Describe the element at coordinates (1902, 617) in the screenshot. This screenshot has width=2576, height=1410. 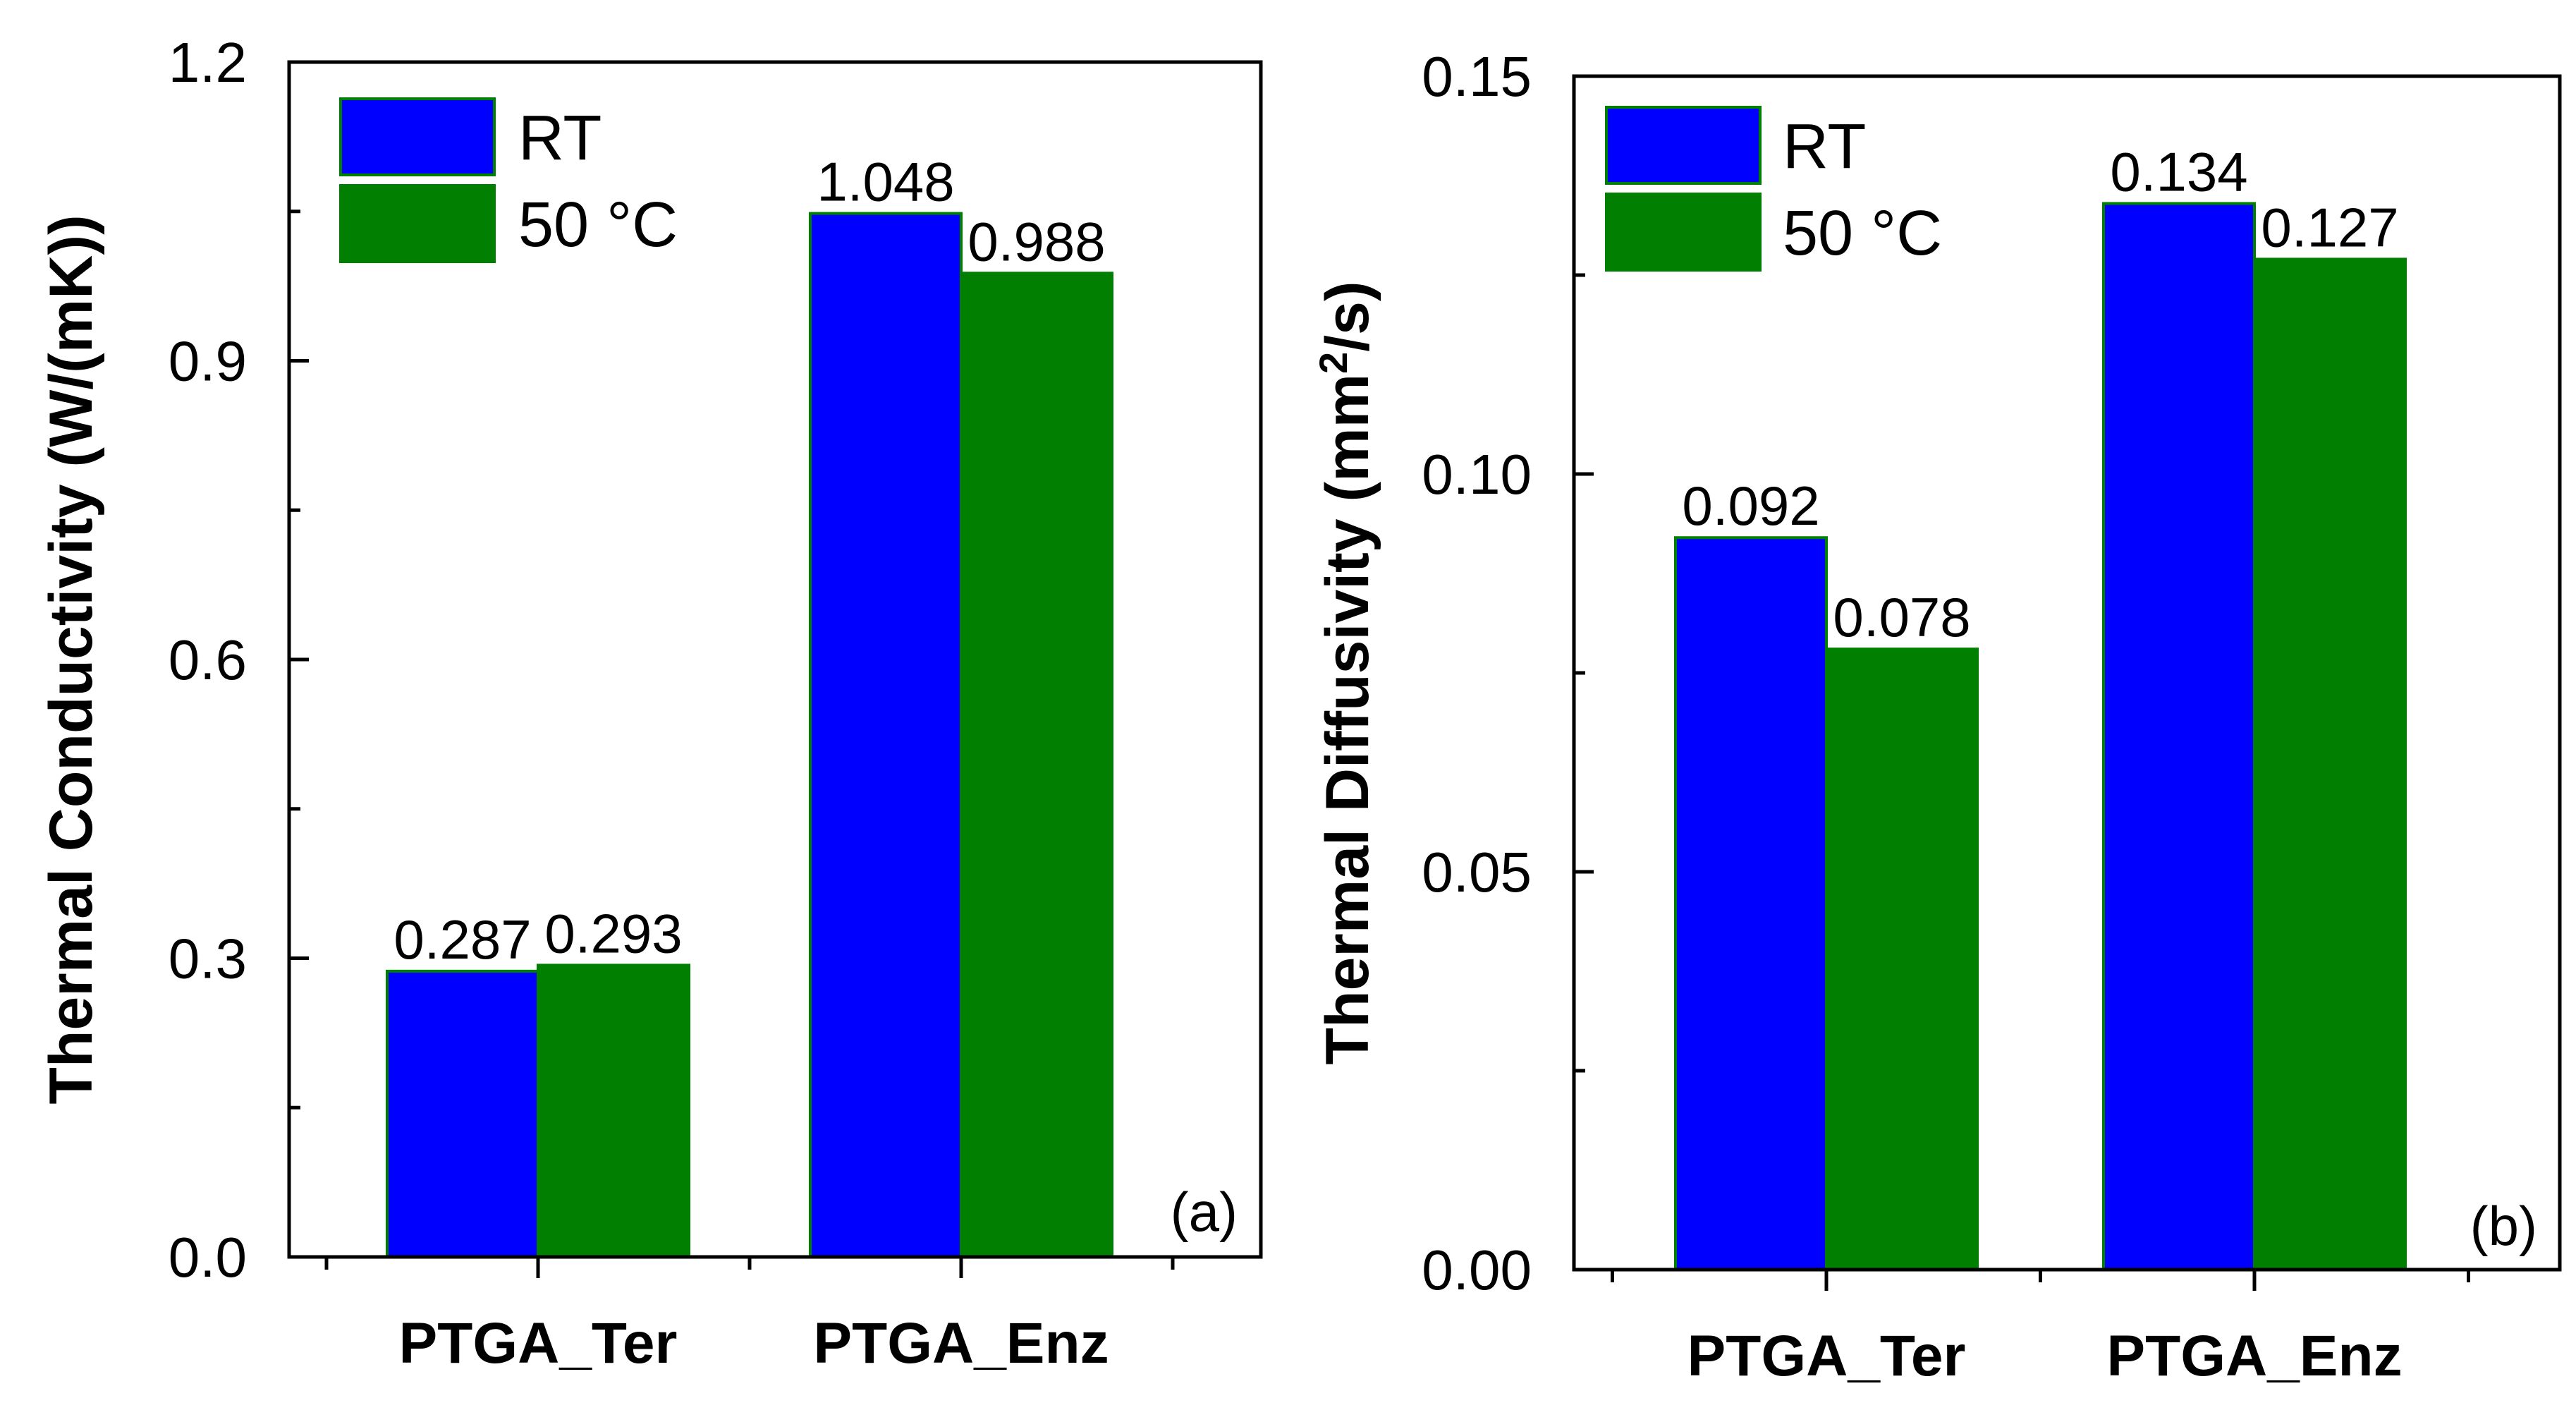
I see `data-label: 0.078` at that location.